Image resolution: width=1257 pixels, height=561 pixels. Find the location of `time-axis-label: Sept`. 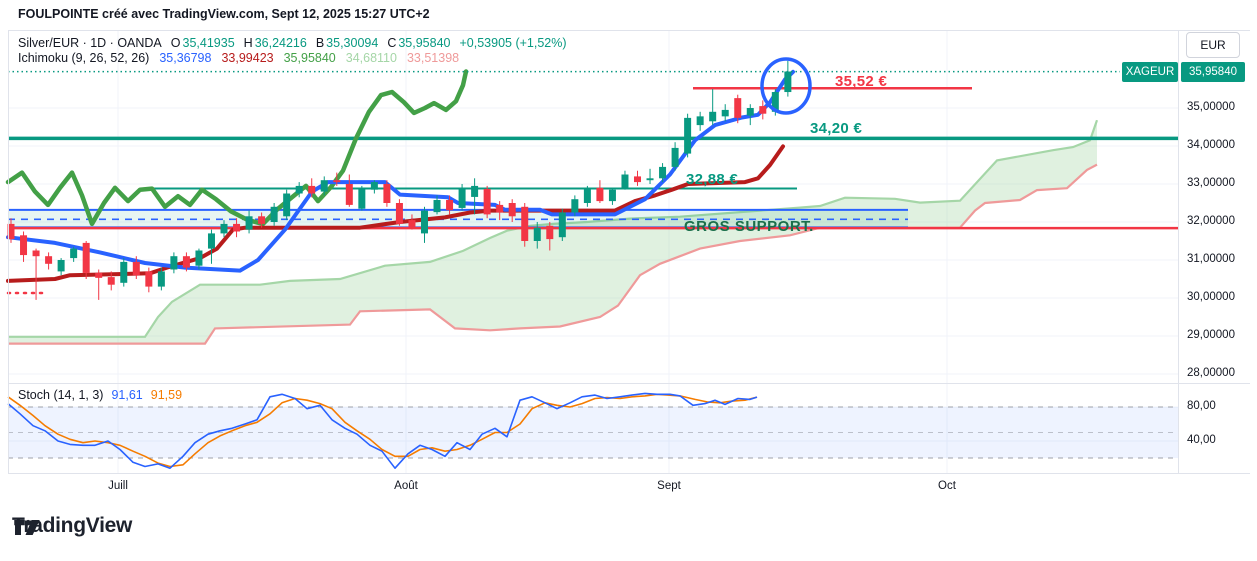

time-axis-label: Sept is located at coordinates (669, 486).